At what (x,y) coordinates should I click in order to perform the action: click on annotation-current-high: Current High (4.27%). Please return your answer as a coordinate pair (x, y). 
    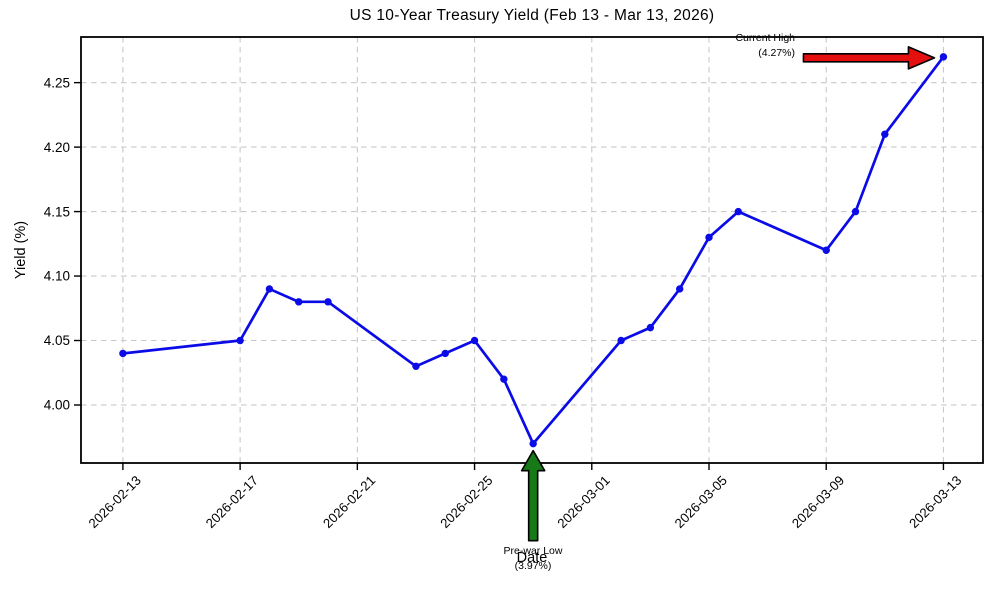
    Looking at the image, I should click on (765, 46).